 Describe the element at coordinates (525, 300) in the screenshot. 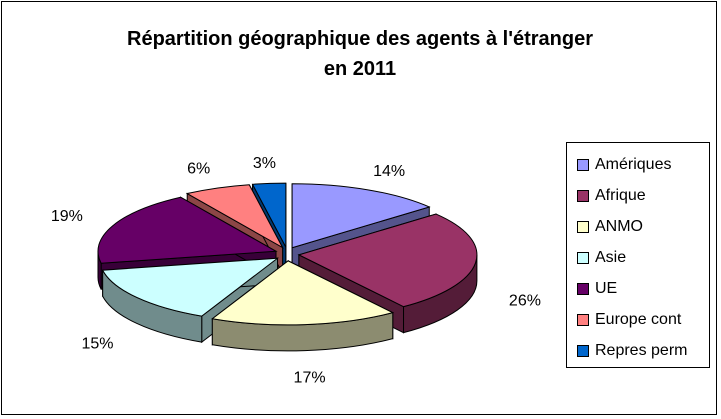

I see `data-label-afrique: 26%` at that location.